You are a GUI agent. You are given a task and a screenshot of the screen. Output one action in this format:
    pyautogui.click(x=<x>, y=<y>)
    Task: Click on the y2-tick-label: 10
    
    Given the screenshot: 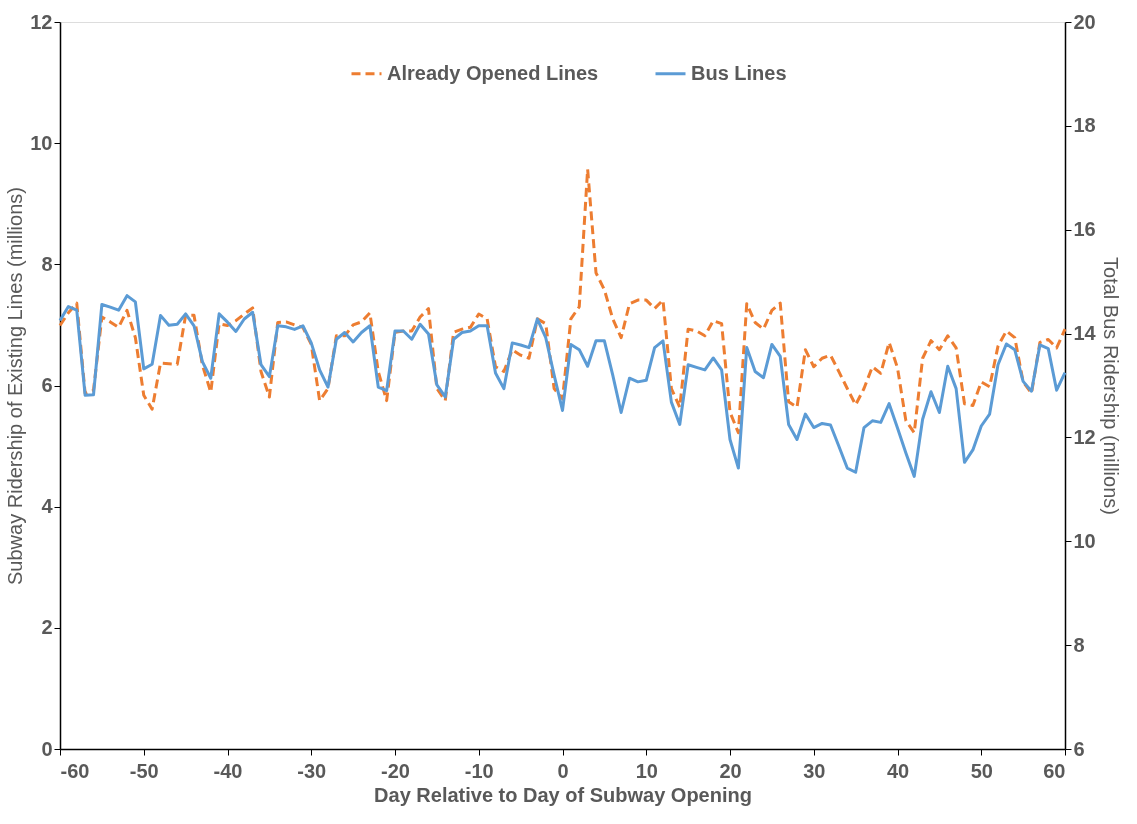 What is the action you would take?
    pyautogui.click(x=1084, y=540)
    